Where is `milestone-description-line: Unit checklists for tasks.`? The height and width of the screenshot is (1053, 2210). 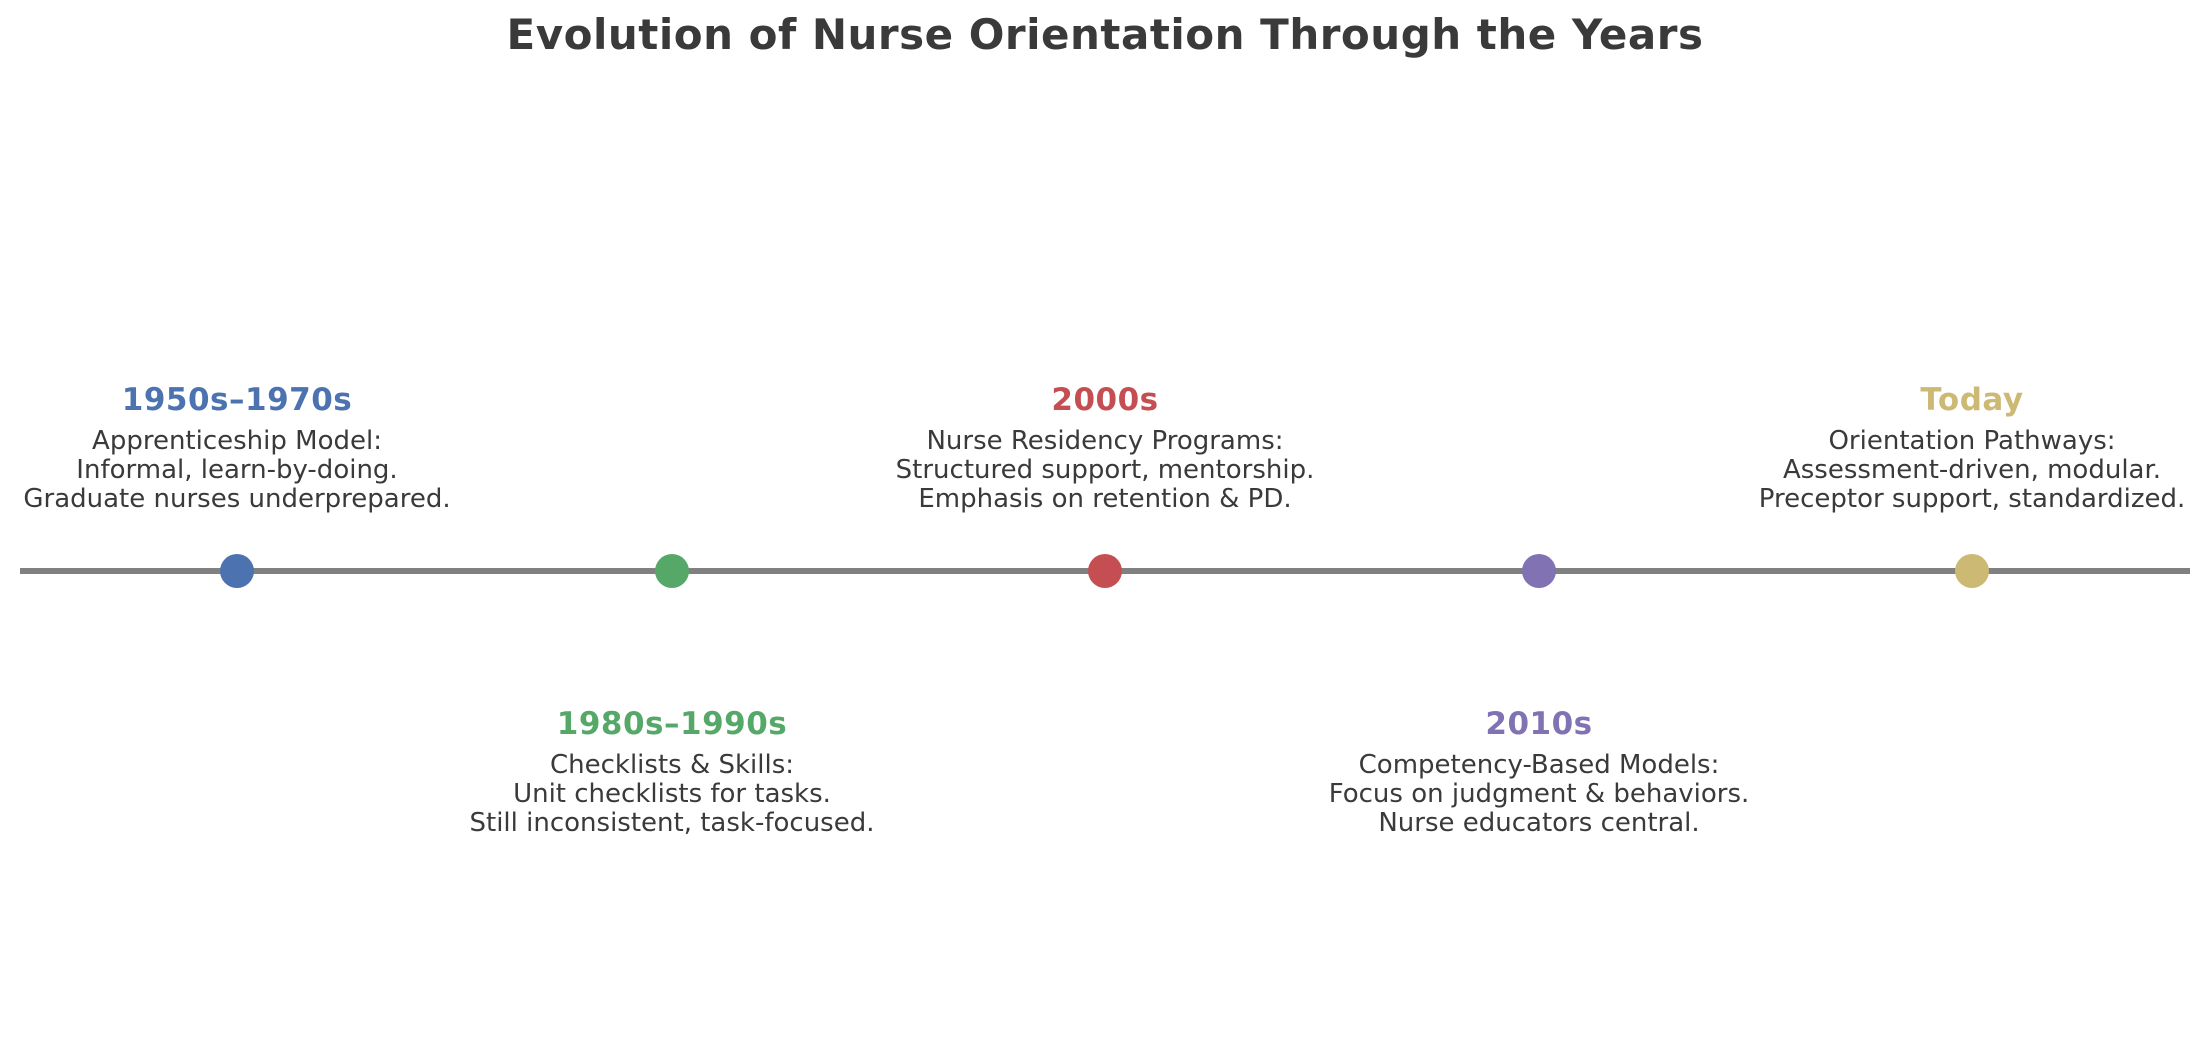 milestone-description-line: Unit checklists for tasks. is located at coordinates (672, 794).